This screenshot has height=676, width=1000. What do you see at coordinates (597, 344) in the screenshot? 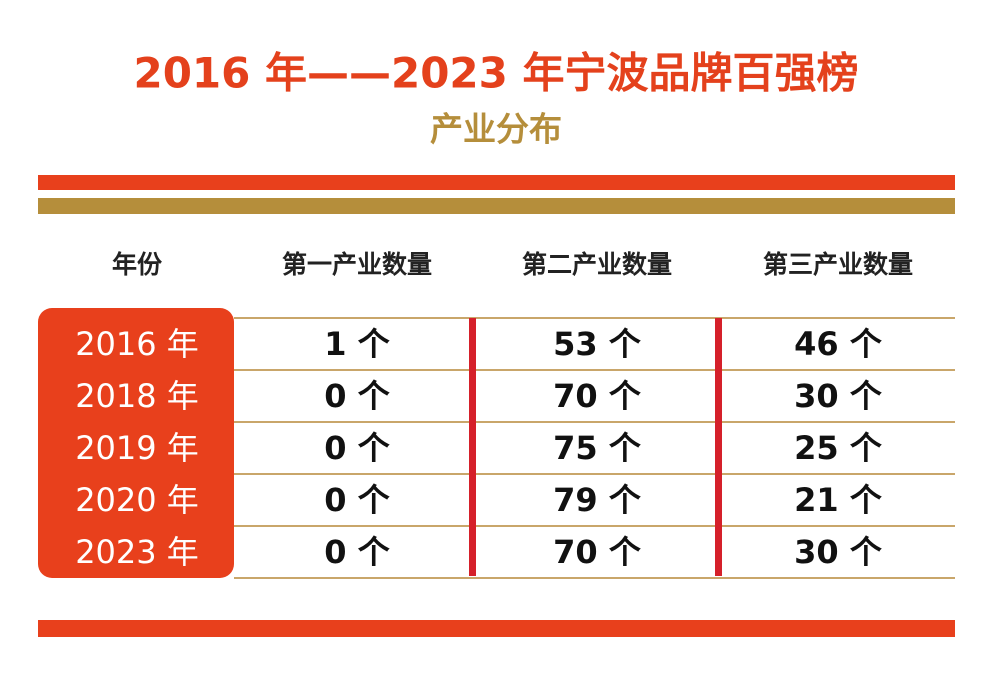
I see `count-cell: 53 个` at bounding box center [597, 344].